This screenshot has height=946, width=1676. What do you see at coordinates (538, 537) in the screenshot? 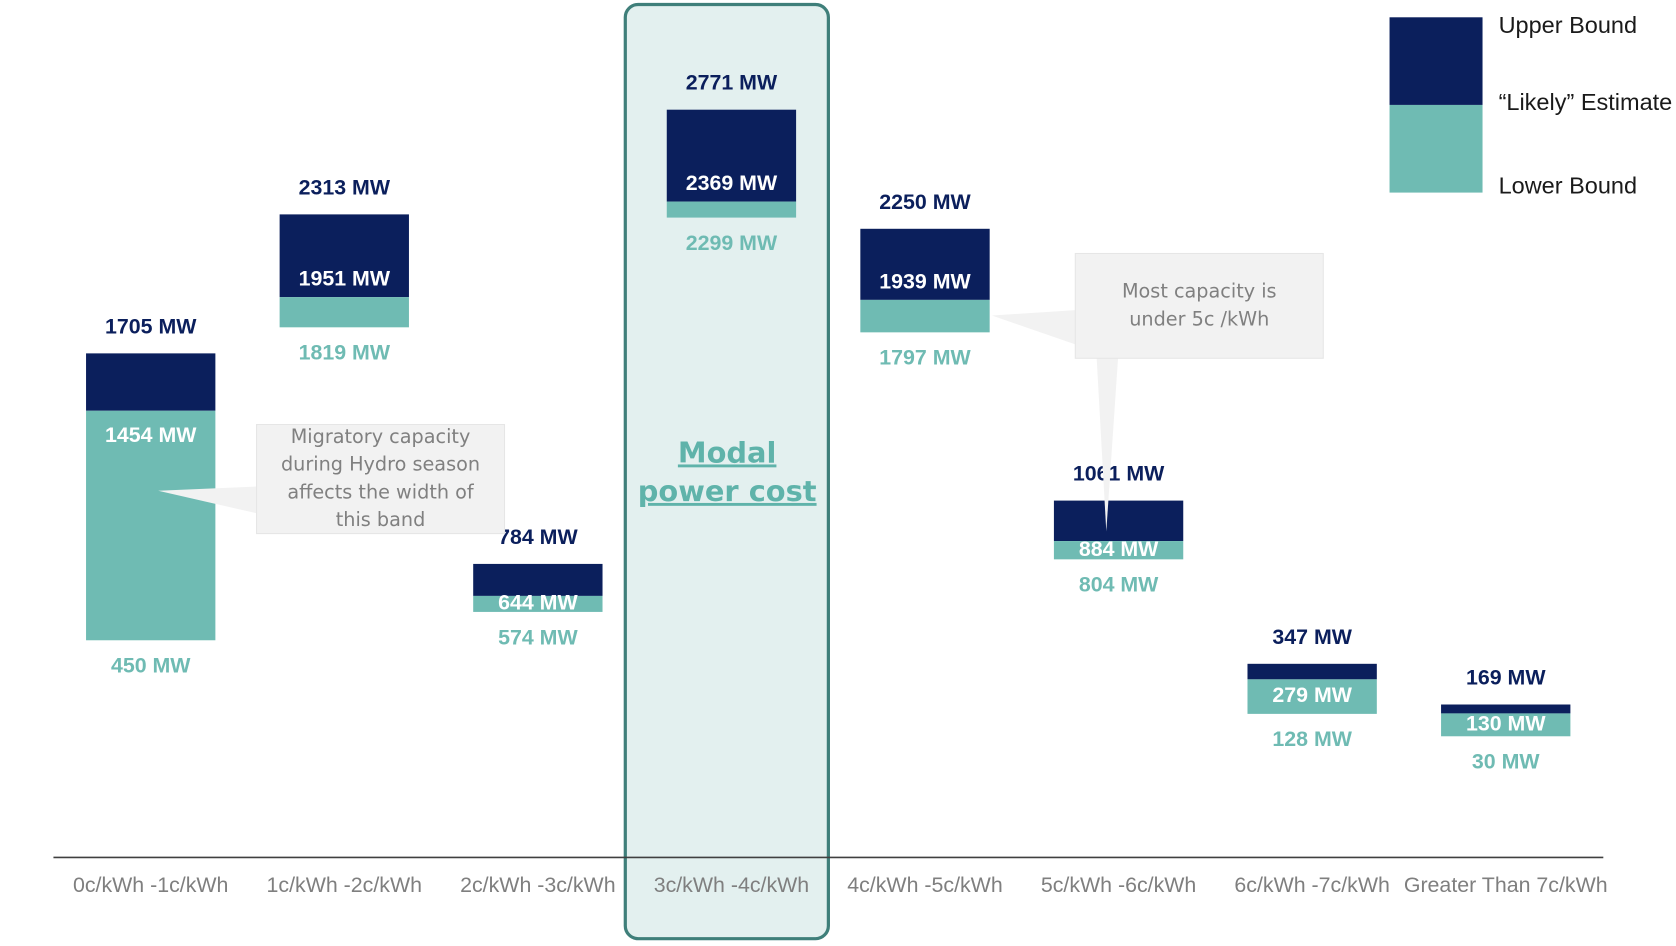
I see `upper-label: 784 MW` at bounding box center [538, 537].